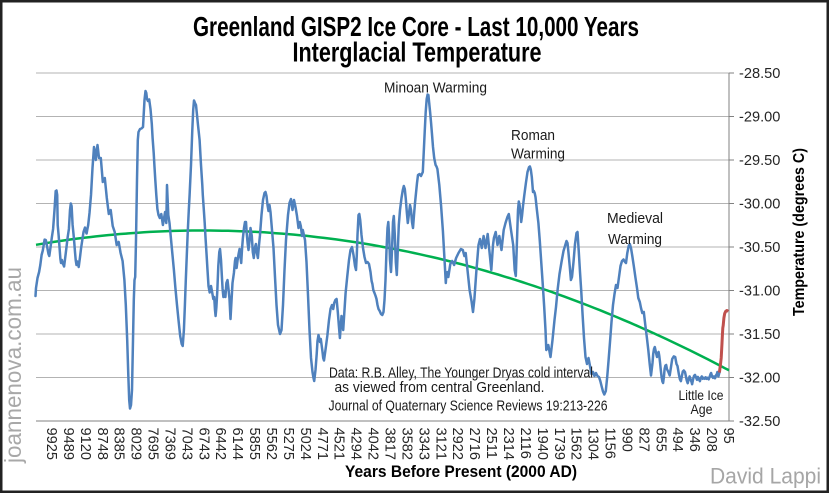  Describe the element at coordinates (170, 444) in the screenshot. I see `svg-text: 7369` at that location.